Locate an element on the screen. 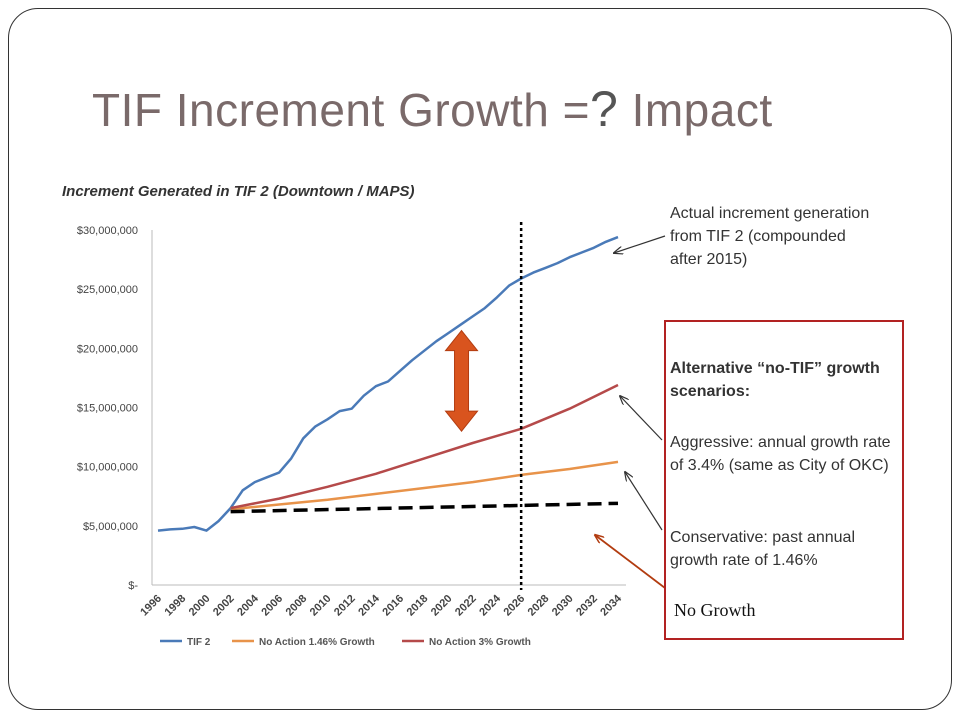  aggressive-pointer-arrow is located at coordinates (641, 418).